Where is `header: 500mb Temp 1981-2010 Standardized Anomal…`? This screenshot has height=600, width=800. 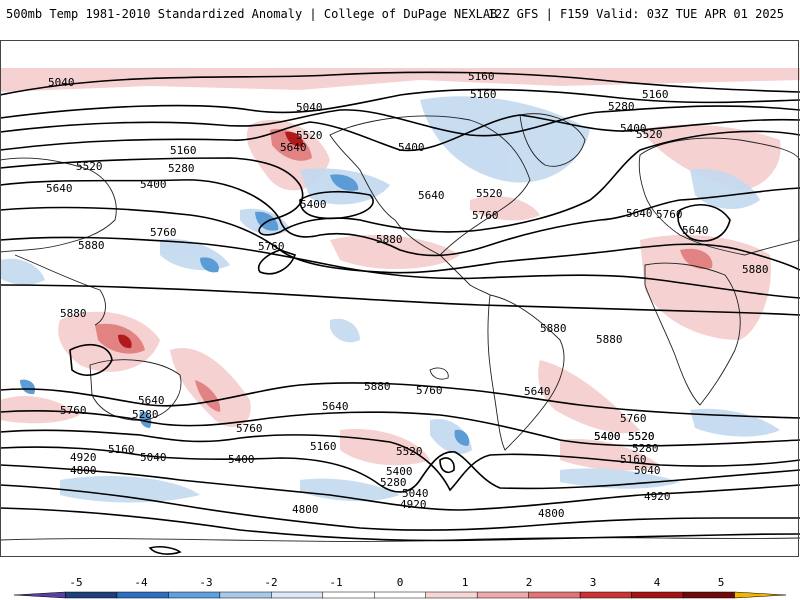 header: 500mb Temp 1981-2010 Standardized Anomal… is located at coordinates (400, 15).